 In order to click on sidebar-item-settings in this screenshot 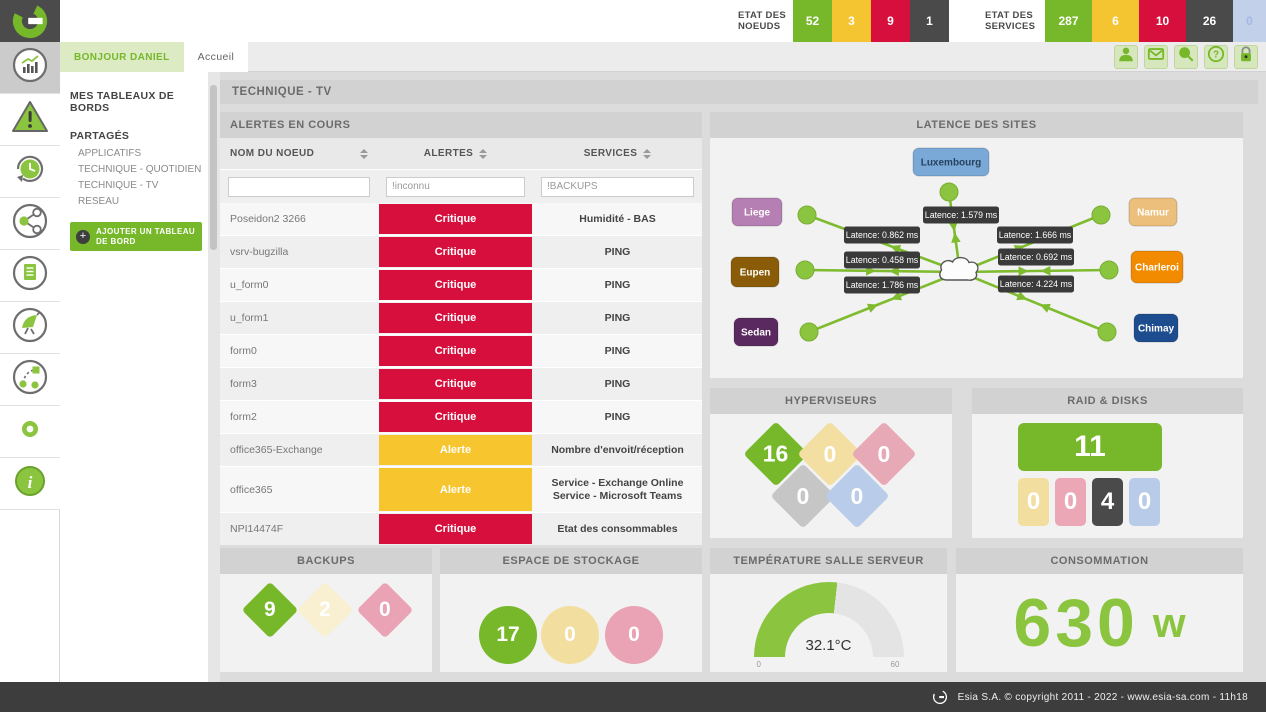, I will do `click(30, 432)`.